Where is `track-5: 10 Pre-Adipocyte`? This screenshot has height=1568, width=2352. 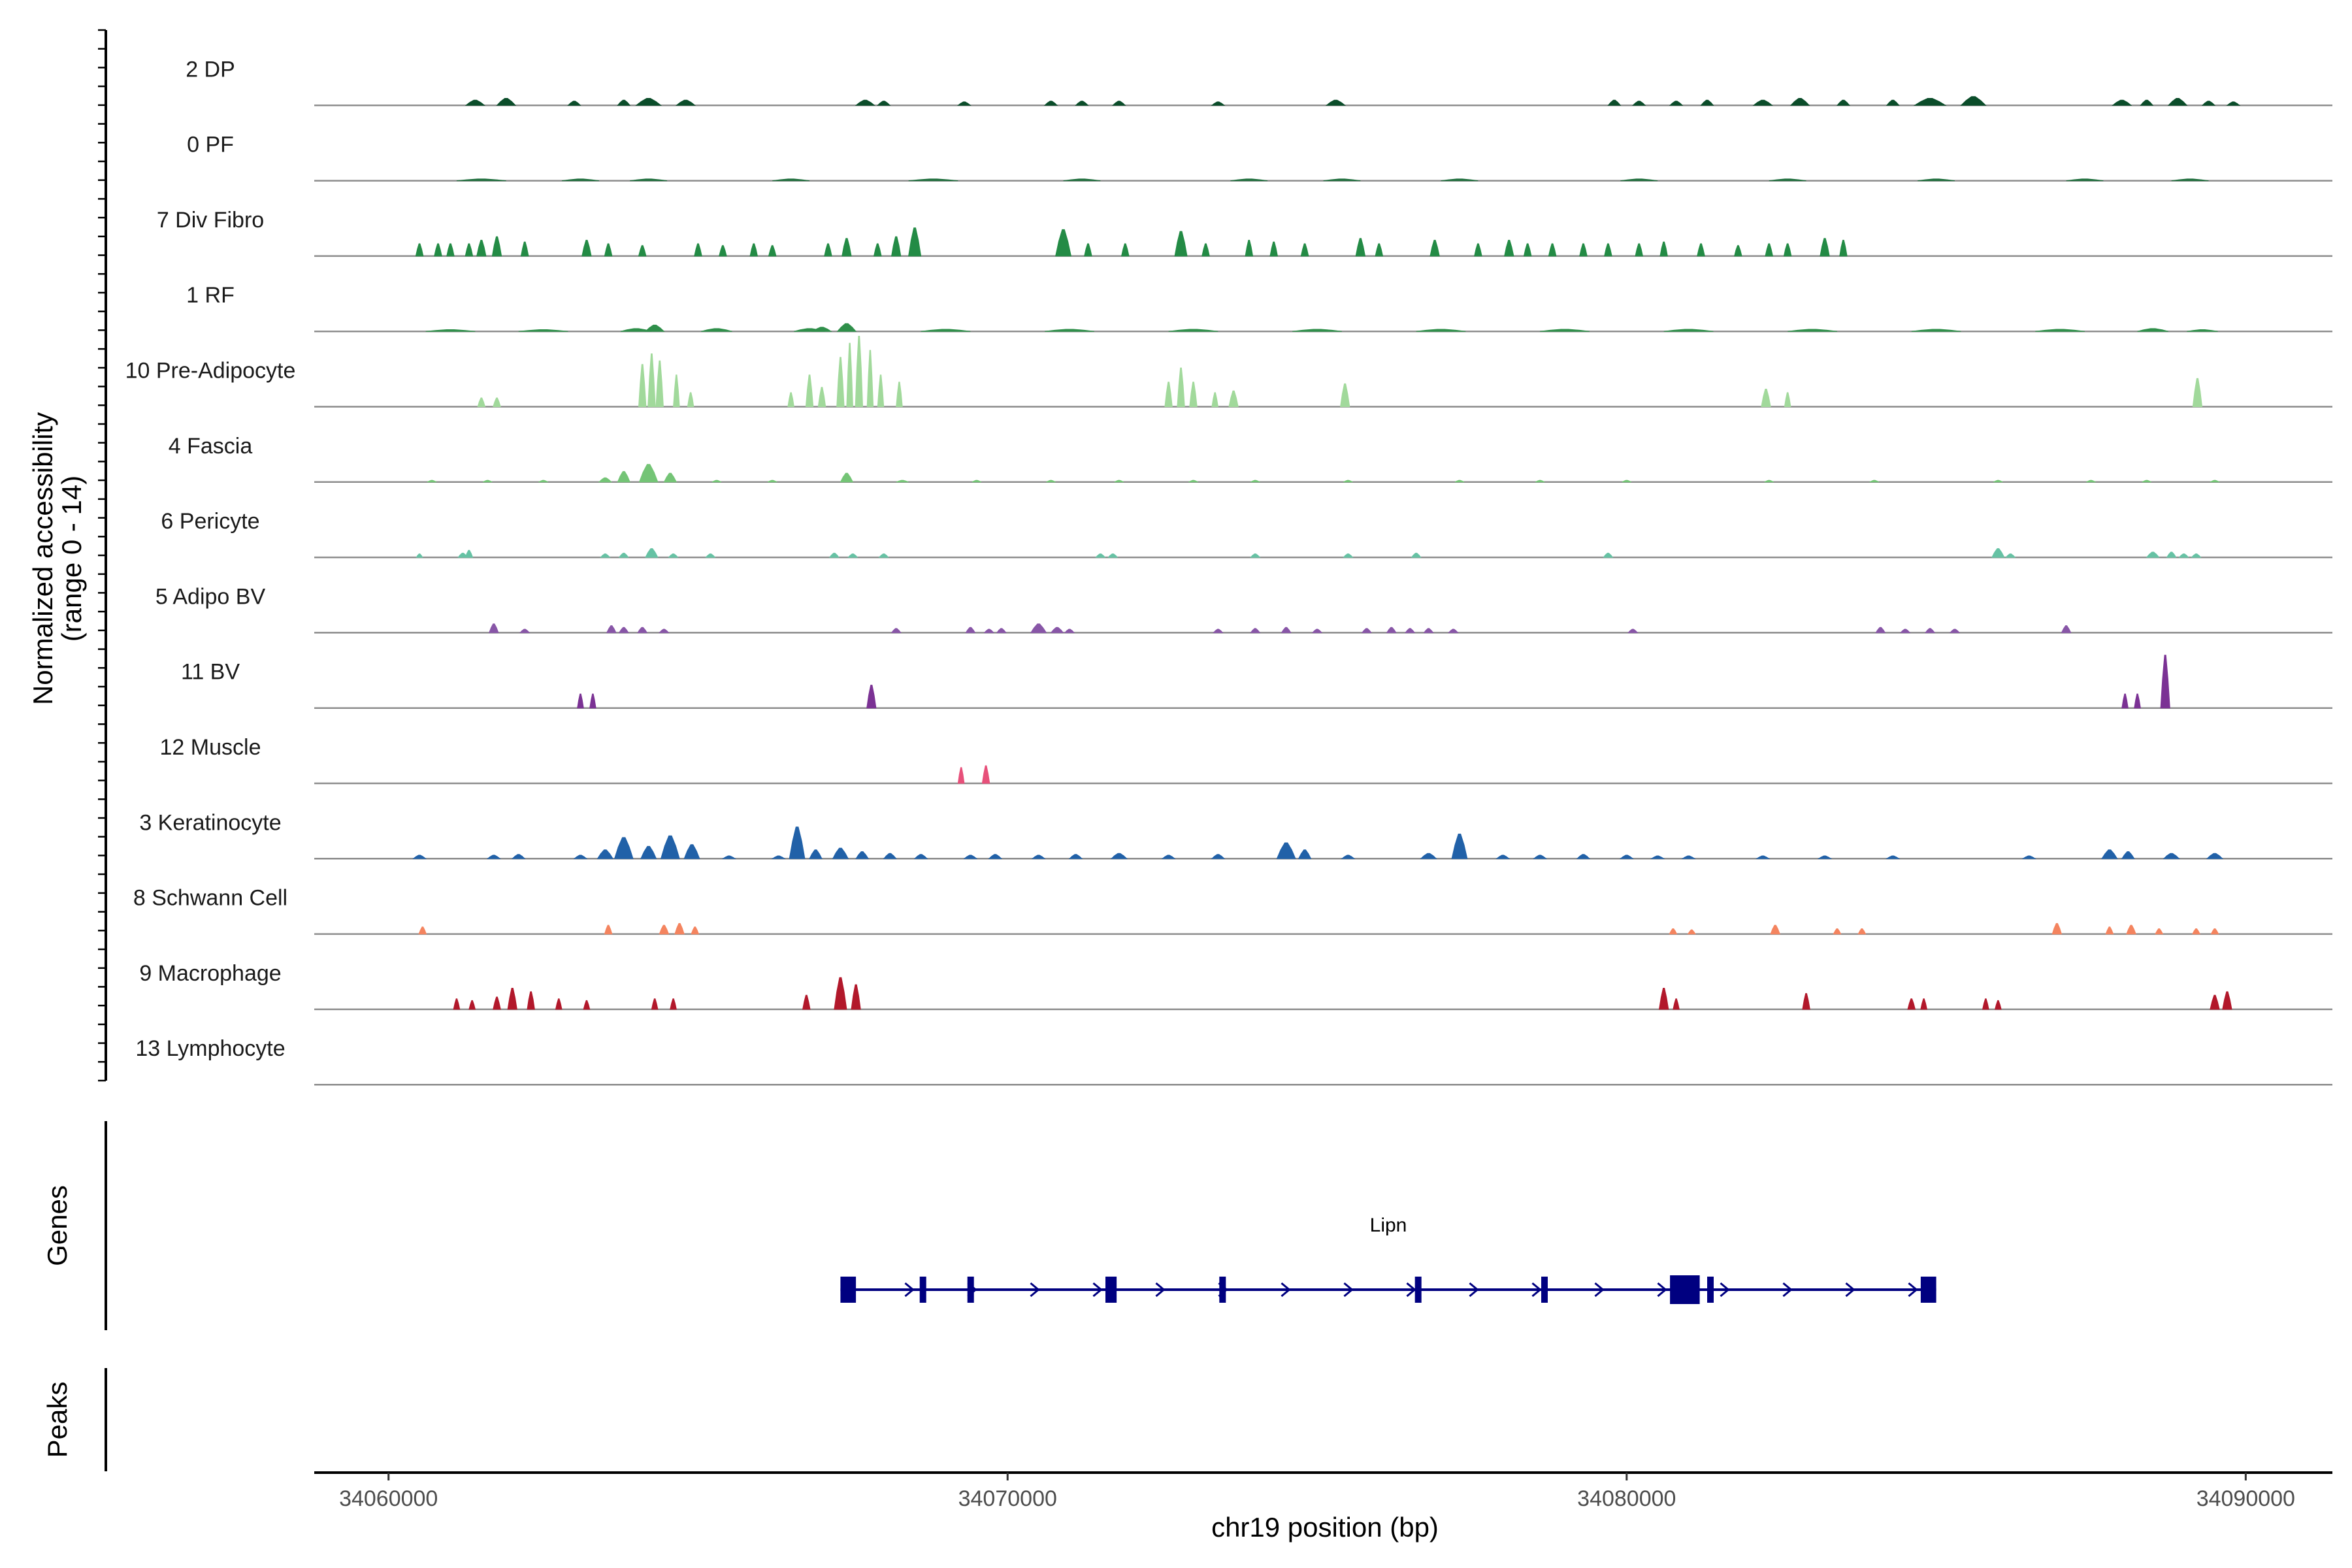
track-5: 10 Pre-Adipocyte is located at coordinates (1228, 372).